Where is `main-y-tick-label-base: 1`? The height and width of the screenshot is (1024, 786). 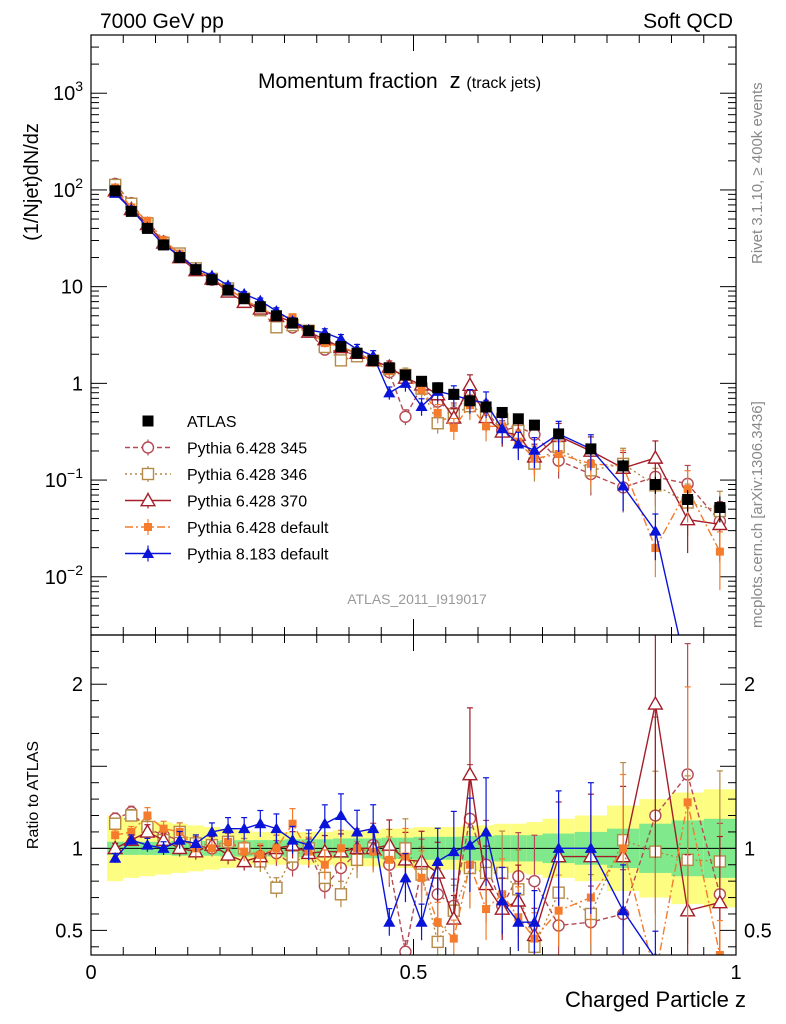 main-y-tick-label-base: 1 is located at coordinates (77, 384).